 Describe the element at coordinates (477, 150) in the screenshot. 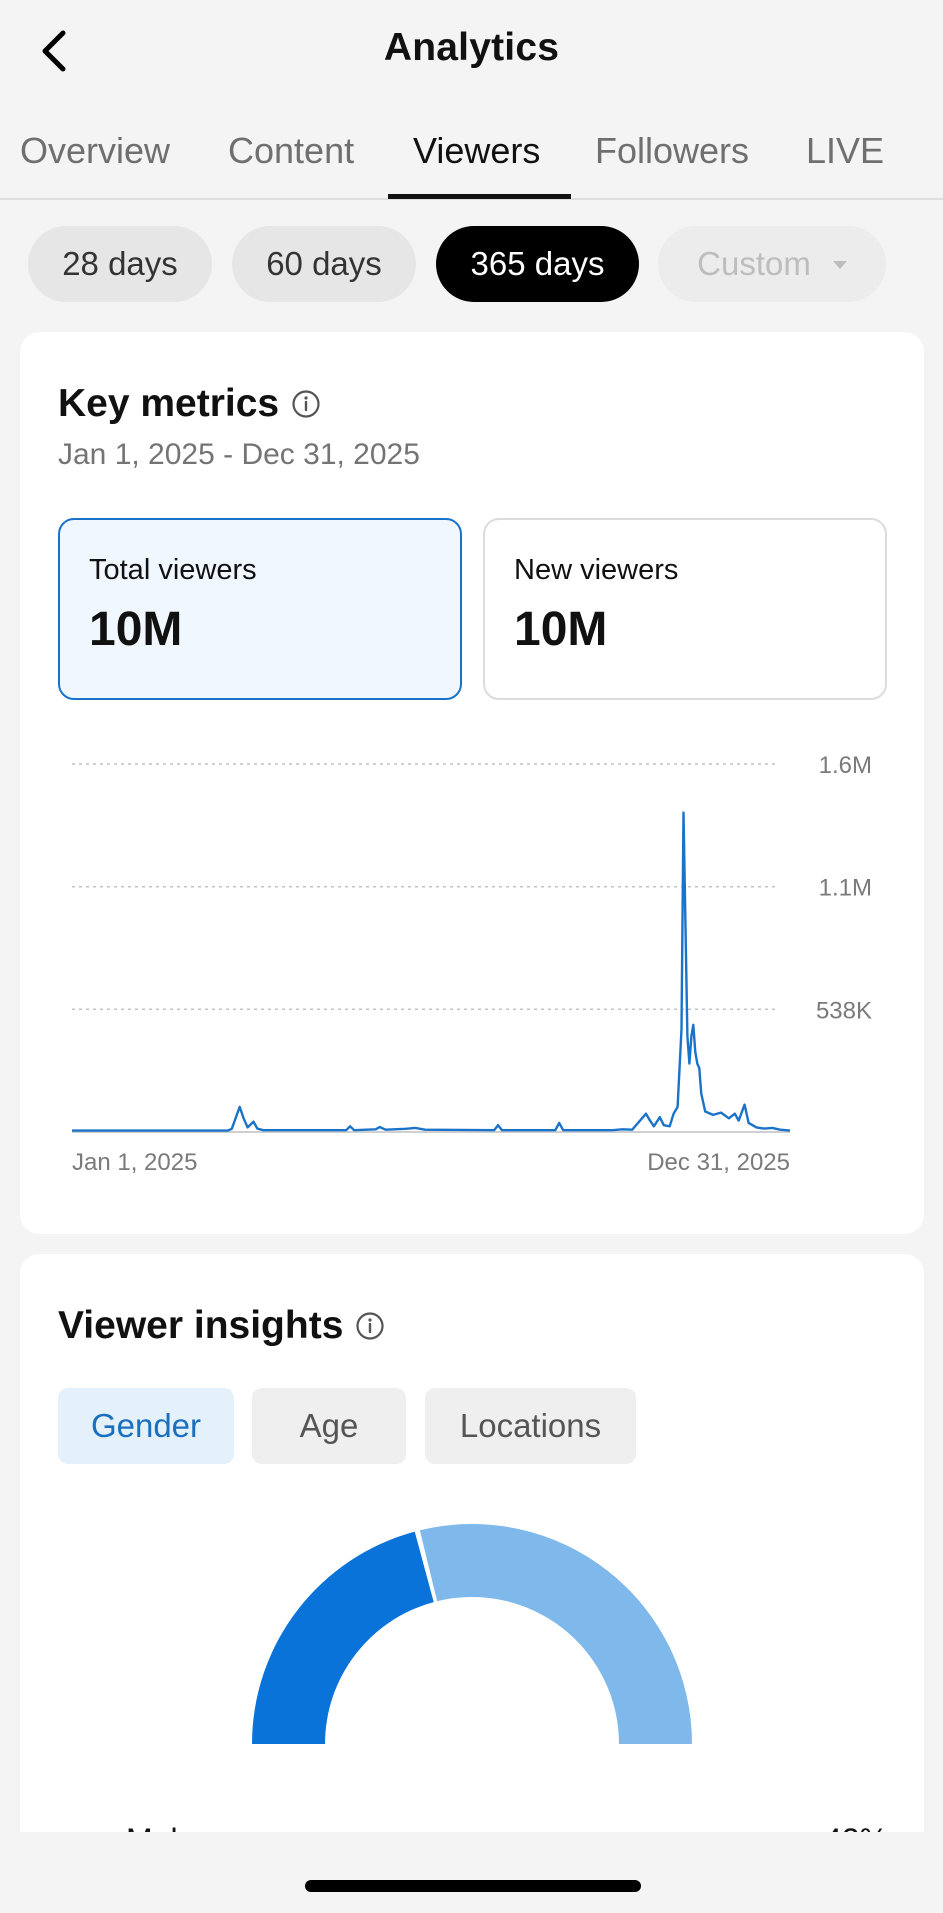

I see `tab-viewers: Viewers` at that location.